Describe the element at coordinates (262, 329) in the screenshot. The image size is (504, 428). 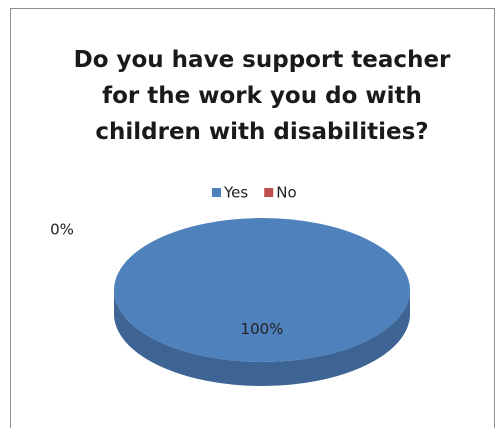
I see `data-label: 100%` at that location.